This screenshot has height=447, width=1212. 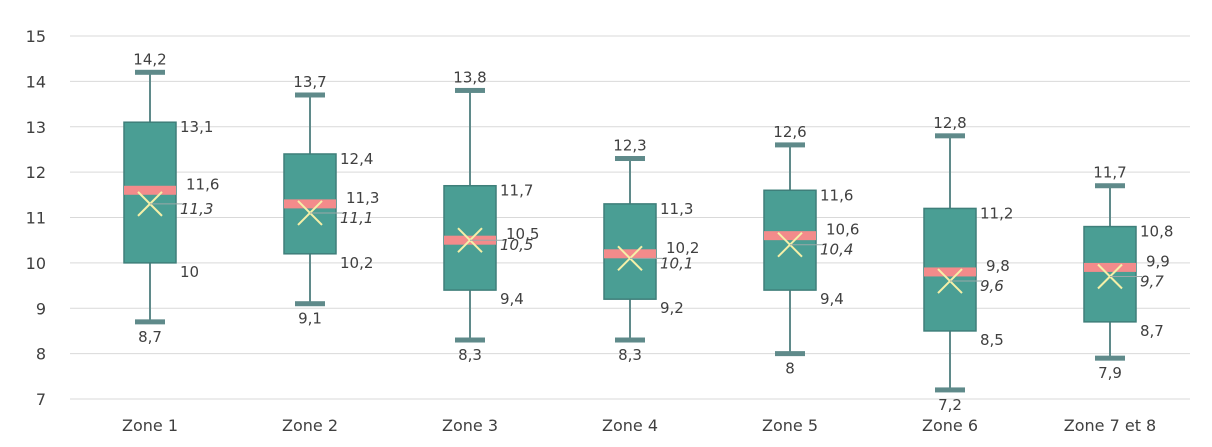 I want to click on label-q1: 9,2, so click(x=672, y=308).